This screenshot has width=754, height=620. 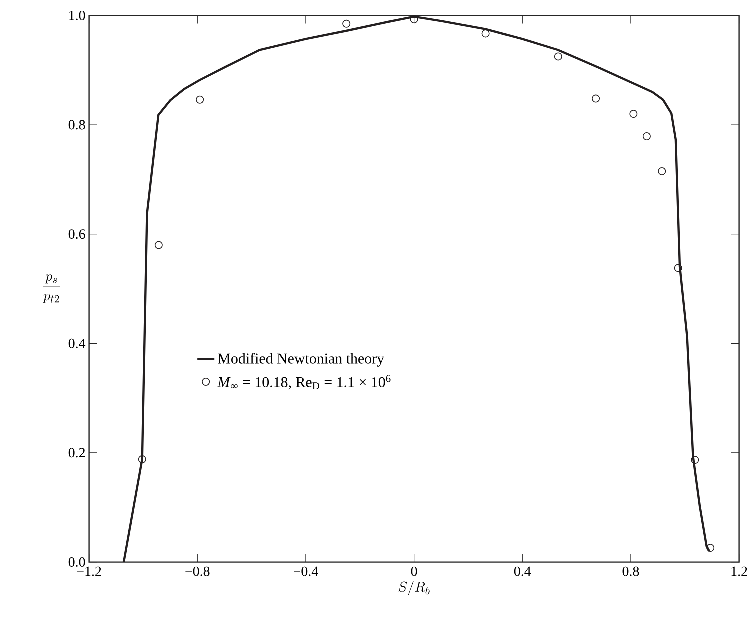 I want to click on y-tick-label: 0.8, so click(x=77, y=125).